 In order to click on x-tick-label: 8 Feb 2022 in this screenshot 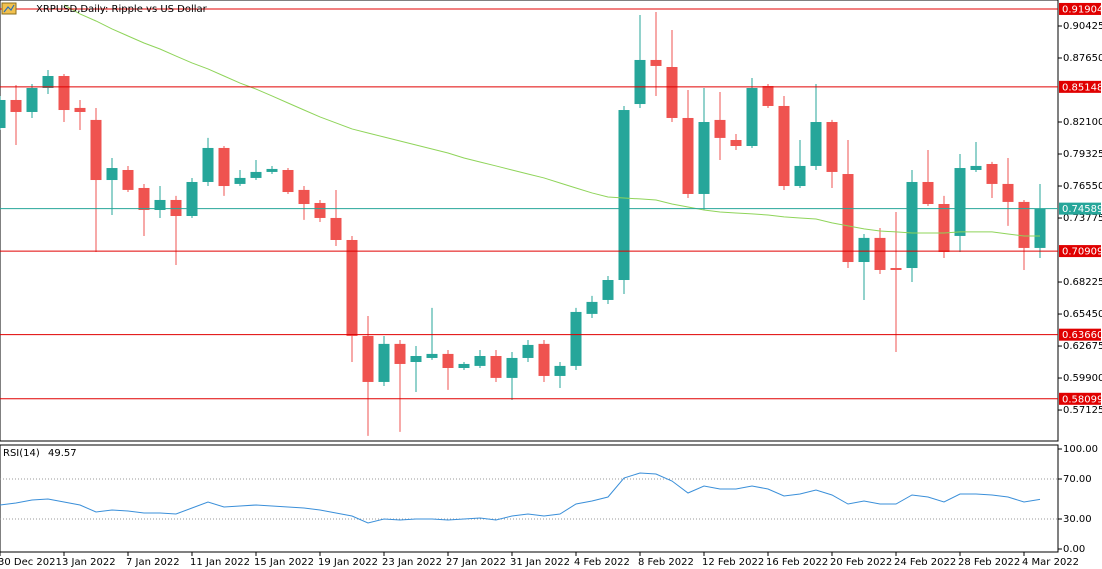, I will do `click(666, 562)`.